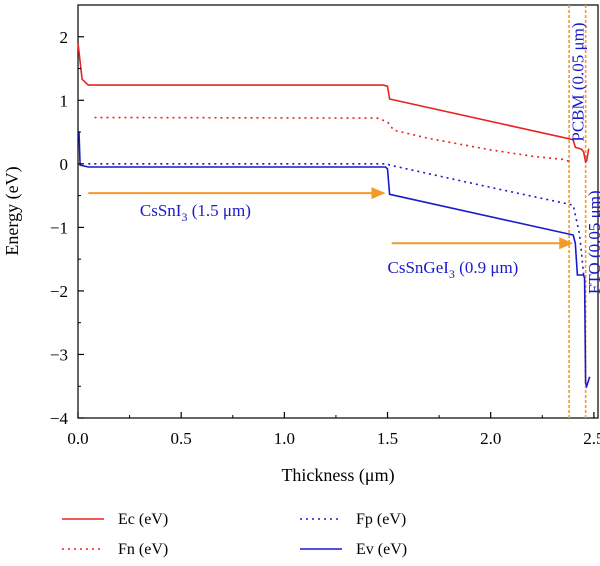  I want to click on legend-label-3: Ev (eV), so click(381, 549).